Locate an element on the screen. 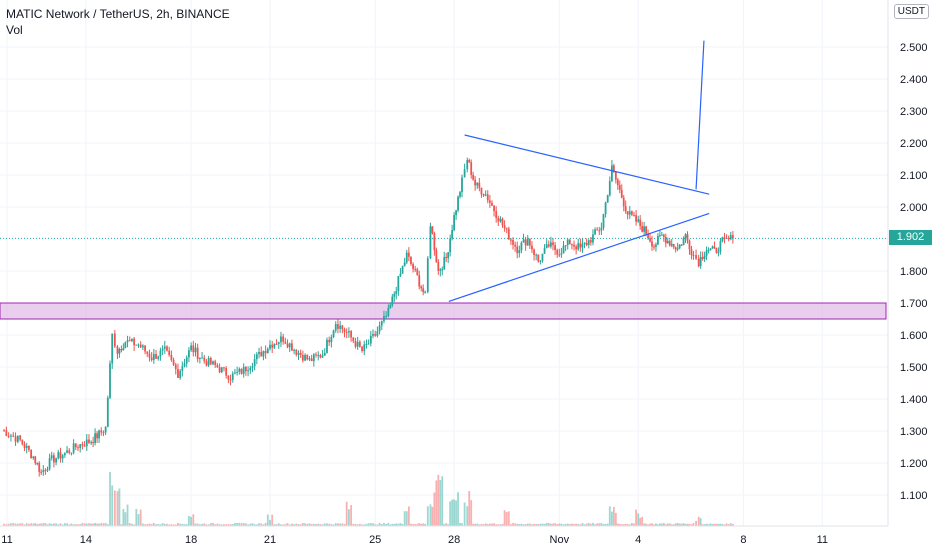 This screenshot has width=932, height=555. projection-line is located at coordinates (700, 115).